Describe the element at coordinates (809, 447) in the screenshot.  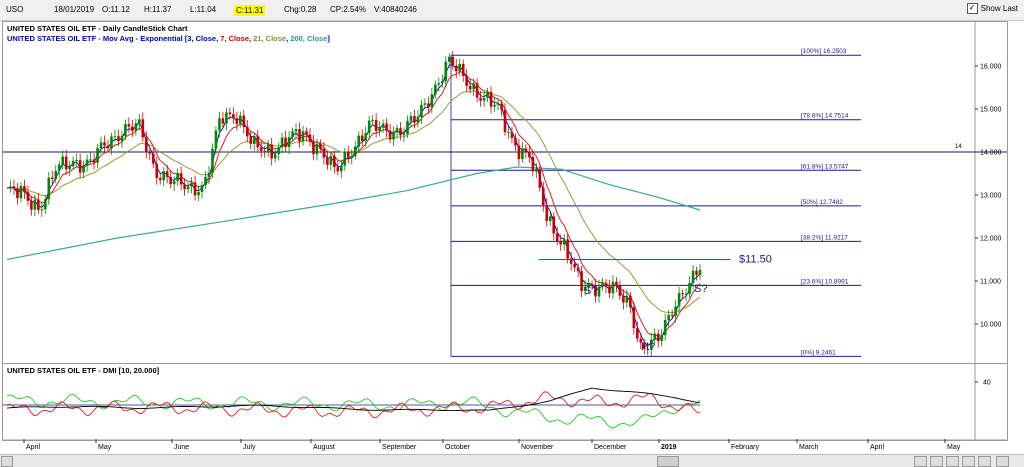
I see `month-label: March` at that location.